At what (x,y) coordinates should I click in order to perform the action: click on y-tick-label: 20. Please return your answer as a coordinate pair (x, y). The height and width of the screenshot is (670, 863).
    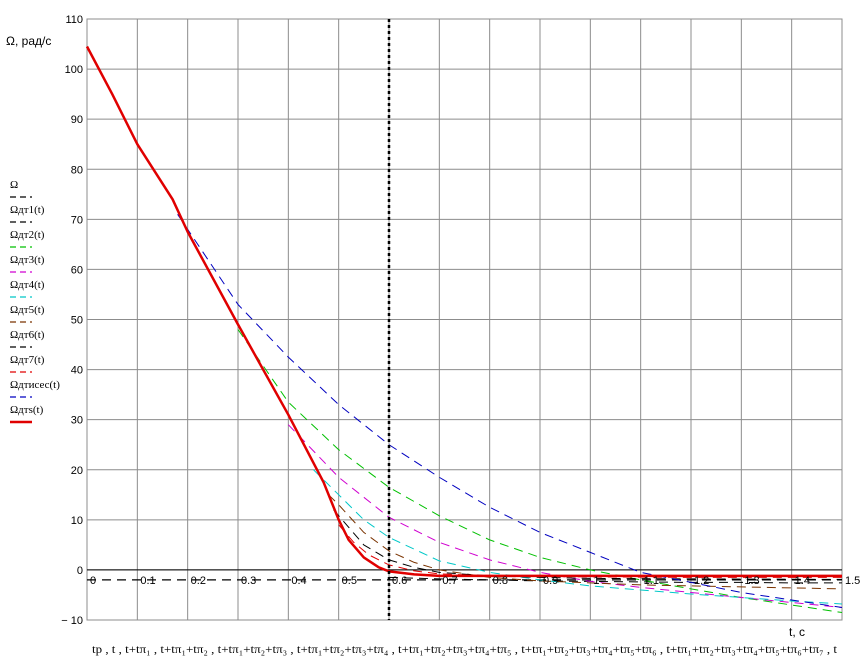
    Looking at the image, I should click on (77, 471).